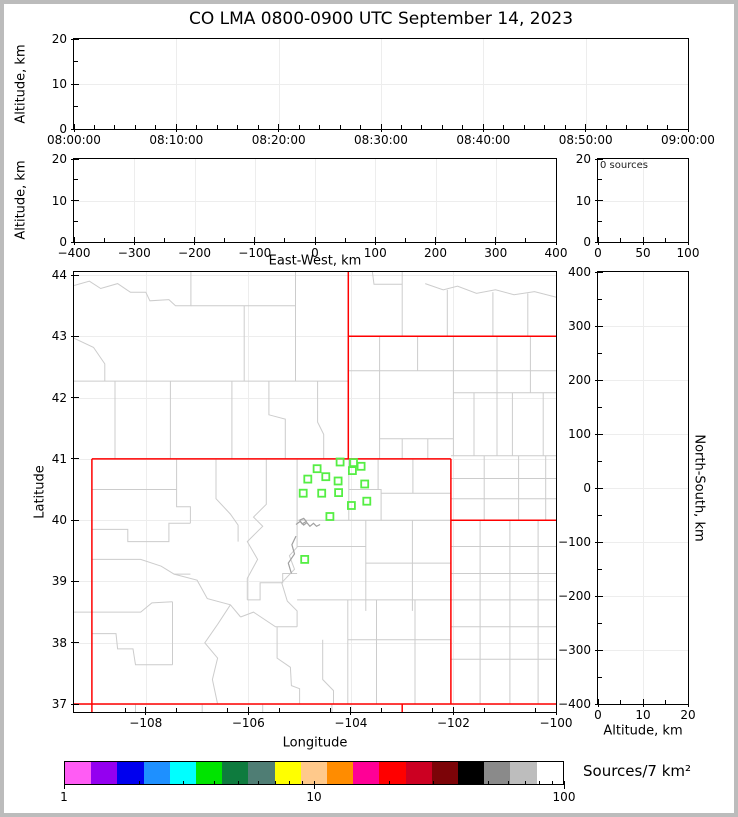  Describe the element at coordinates (21, 200) in the screenshot. I see `ew-panel-ylabel: Altitude, km` at that location.